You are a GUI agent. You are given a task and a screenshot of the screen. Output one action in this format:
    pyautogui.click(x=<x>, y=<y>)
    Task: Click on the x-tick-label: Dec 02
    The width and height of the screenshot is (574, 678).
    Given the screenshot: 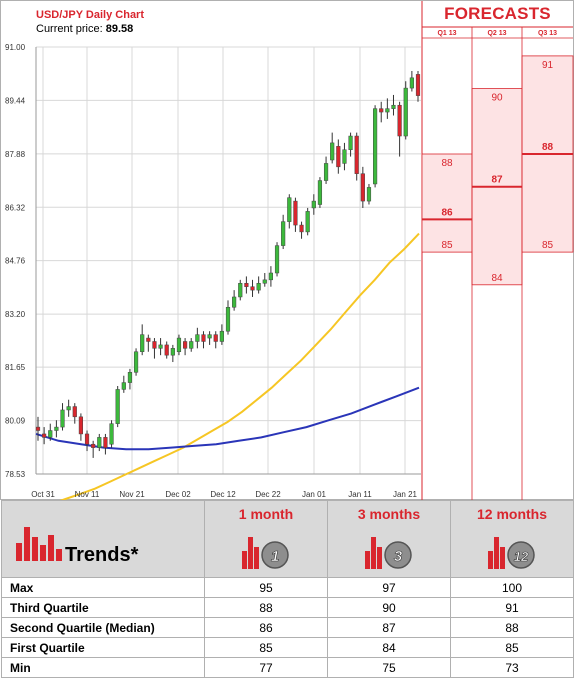 What is the action you would take?
    pyautogui.click(x=178, y=494)
    